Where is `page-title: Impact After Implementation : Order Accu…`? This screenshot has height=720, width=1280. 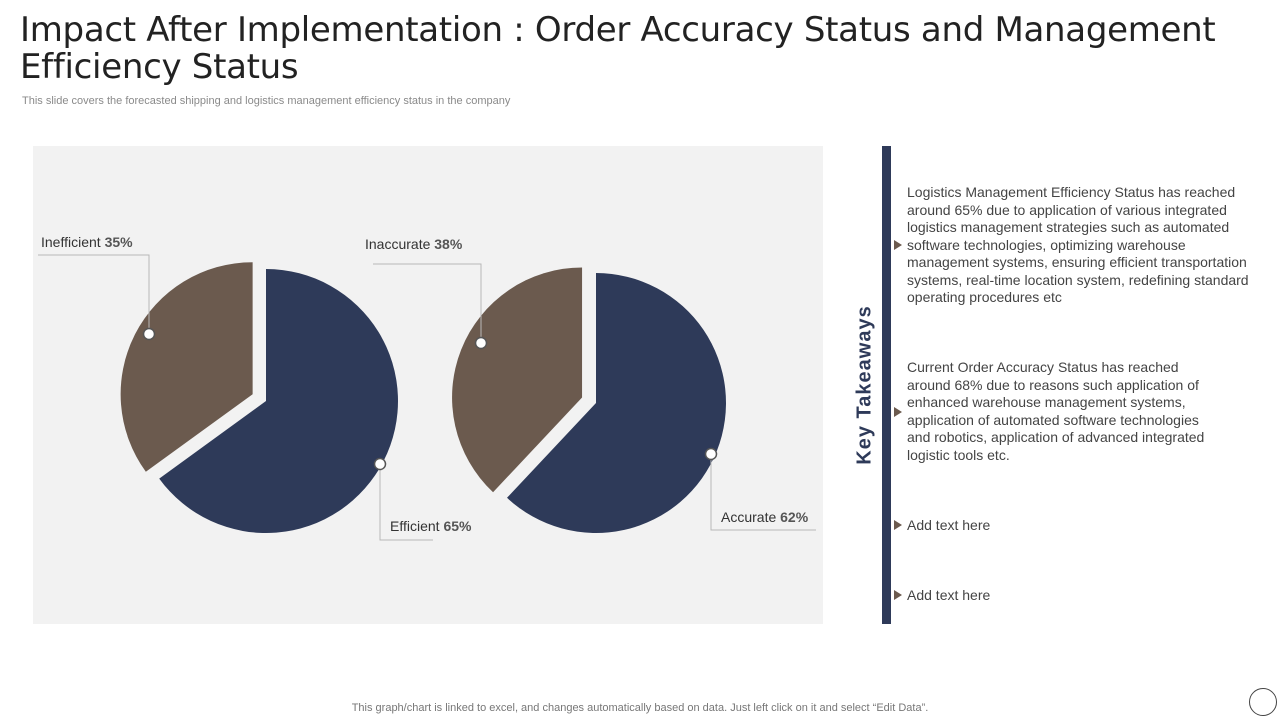
page-title: Impact After Implementation : Order Accu… is located at coordinates (618, 48).